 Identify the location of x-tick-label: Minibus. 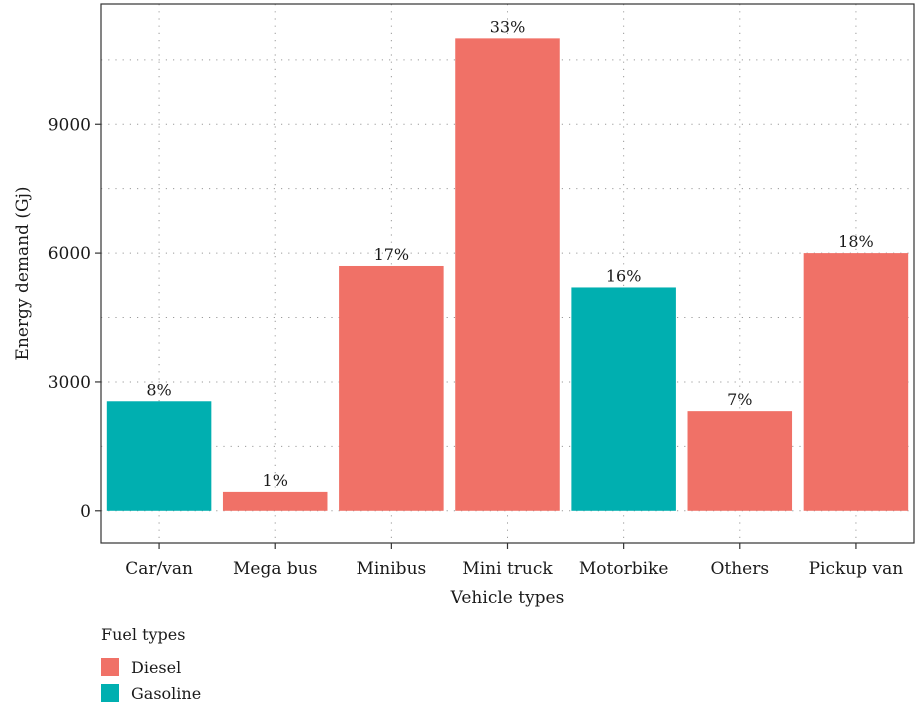
(391, 569).